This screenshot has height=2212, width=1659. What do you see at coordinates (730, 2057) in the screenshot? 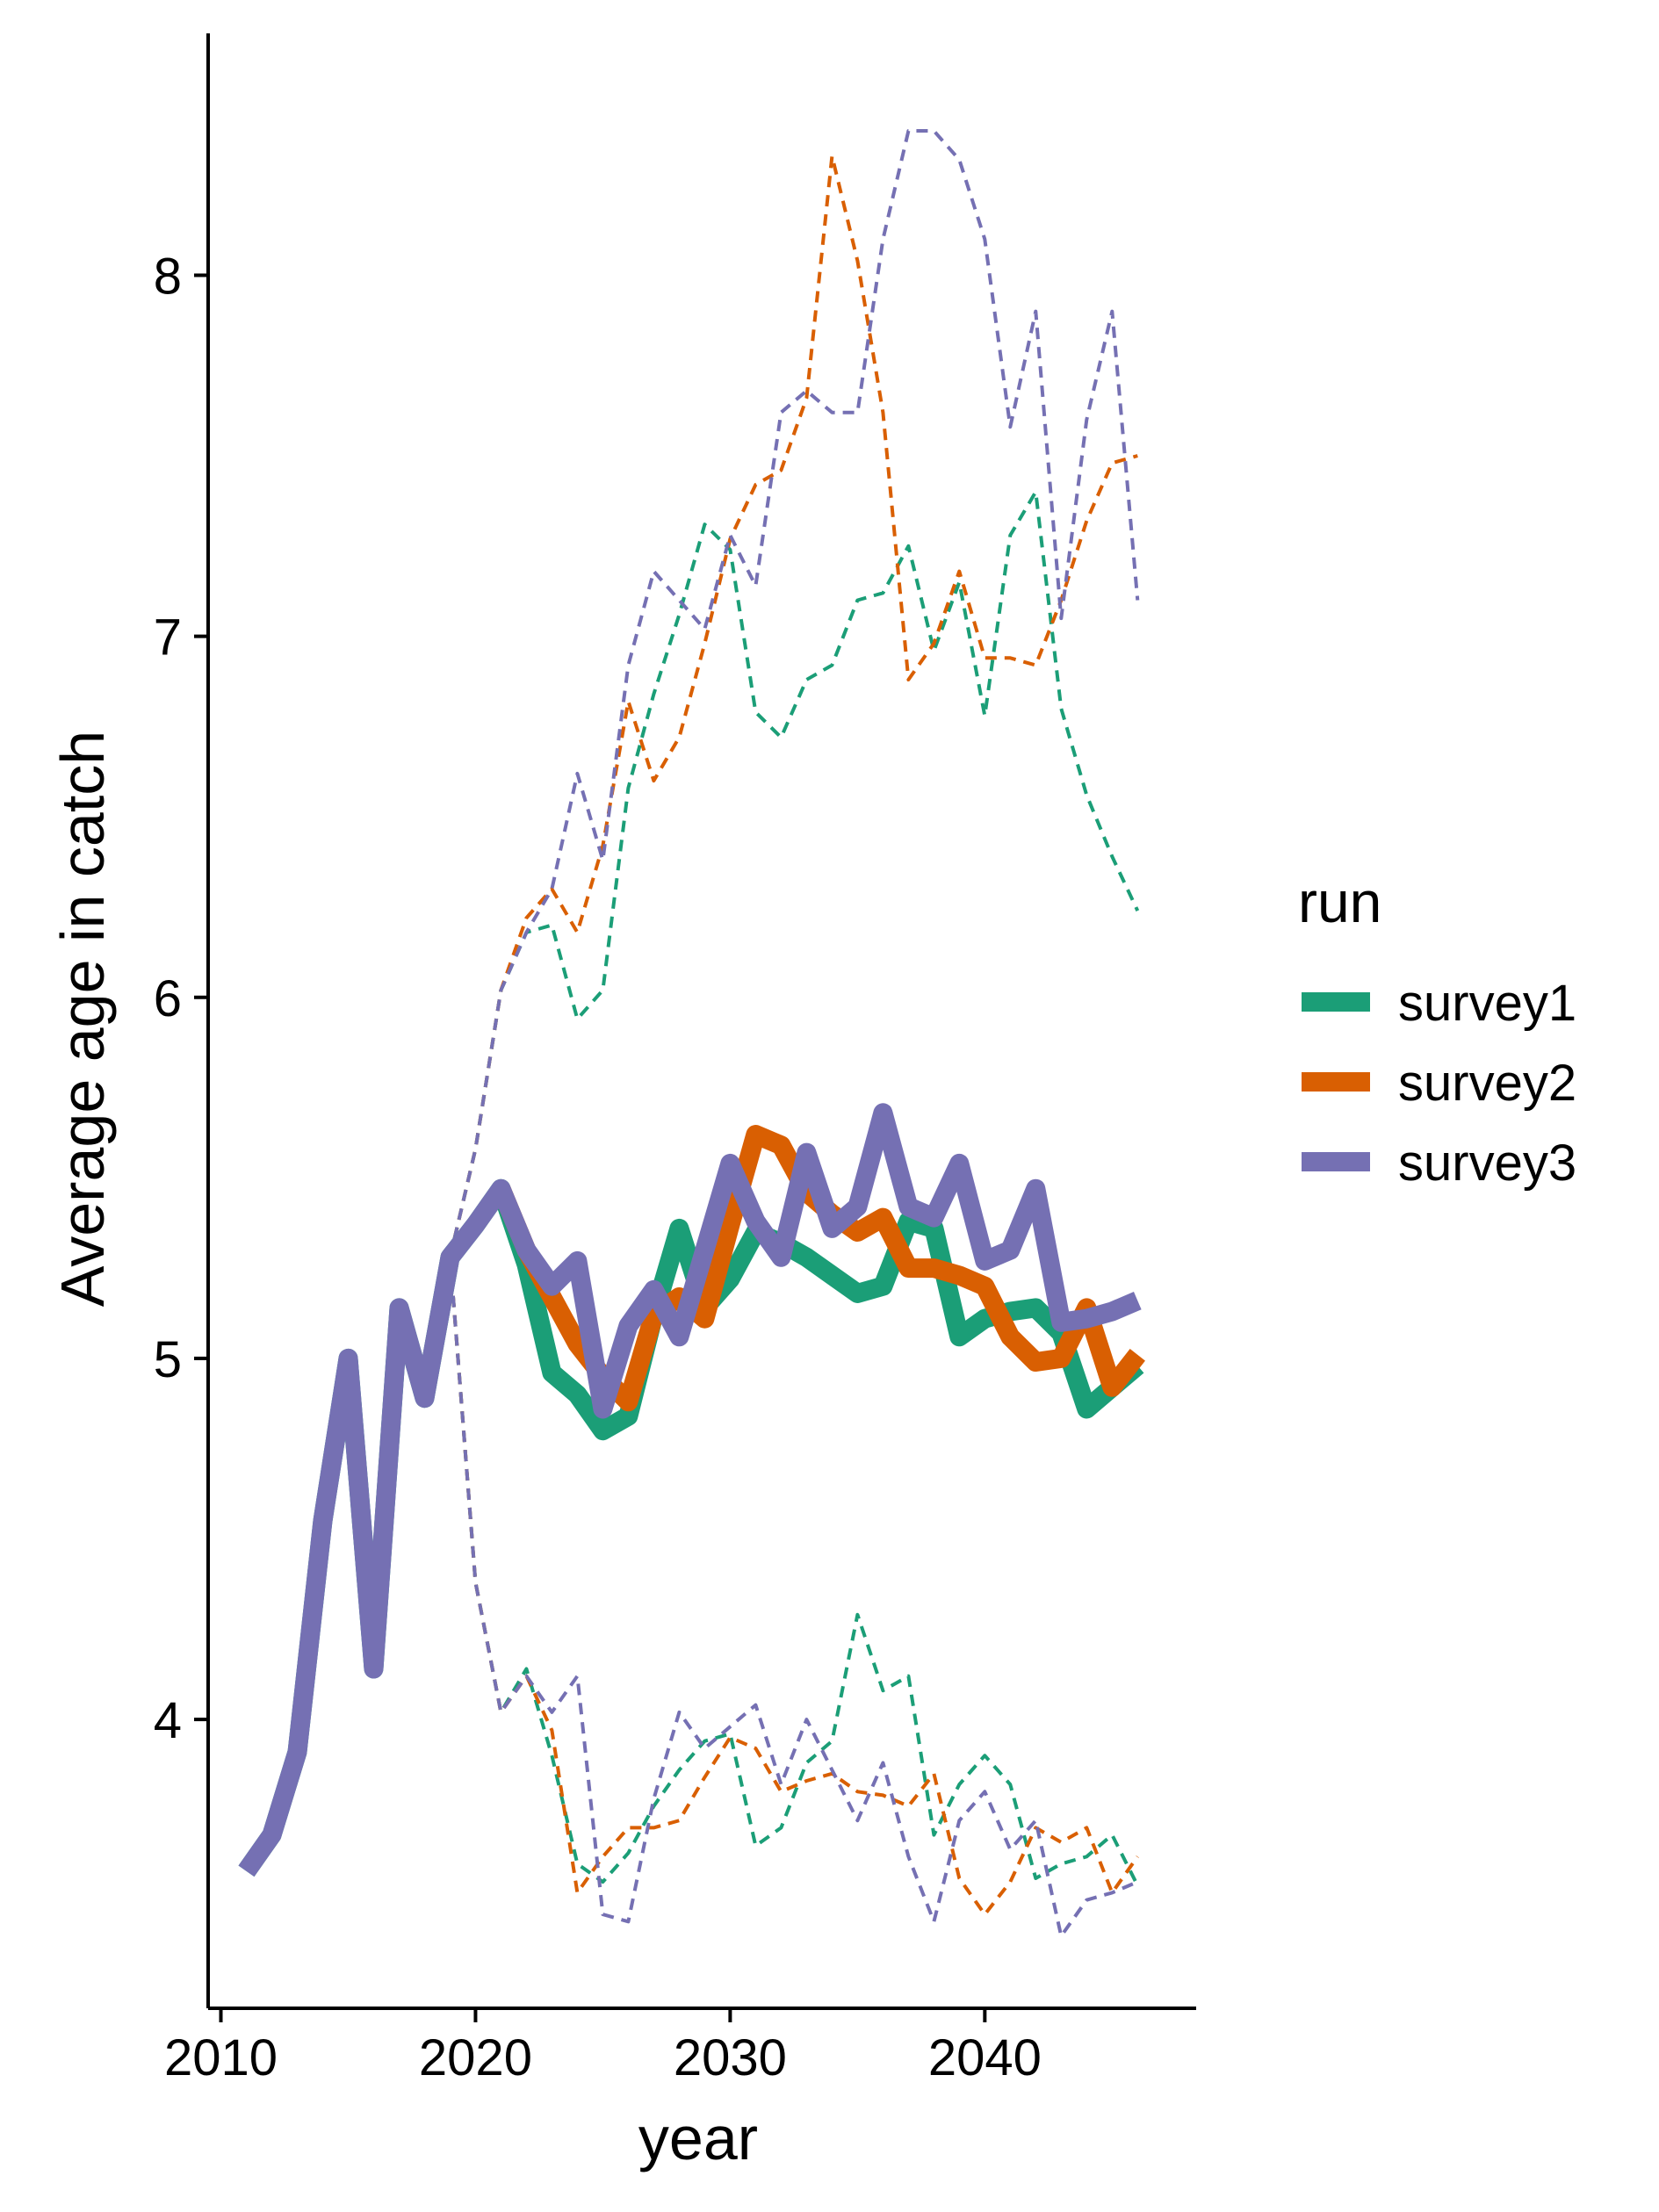
I see `x-tick-label: 2030` at bounding box center [730, 2057].